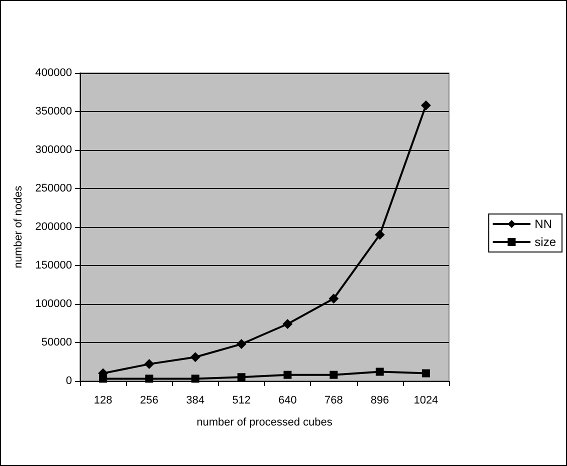 The height and width of the screenshot is (466, 567). Describe the element at coordinates (241, 400) in the screenshot. I see `x-tick-label: 512` at that location.